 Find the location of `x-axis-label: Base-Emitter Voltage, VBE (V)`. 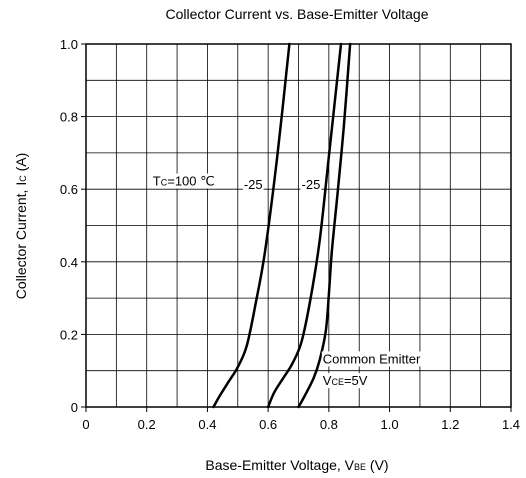

x-axis-label: Base-Emitter Voltage, VBE (V) is located at coordinates (296, 465).